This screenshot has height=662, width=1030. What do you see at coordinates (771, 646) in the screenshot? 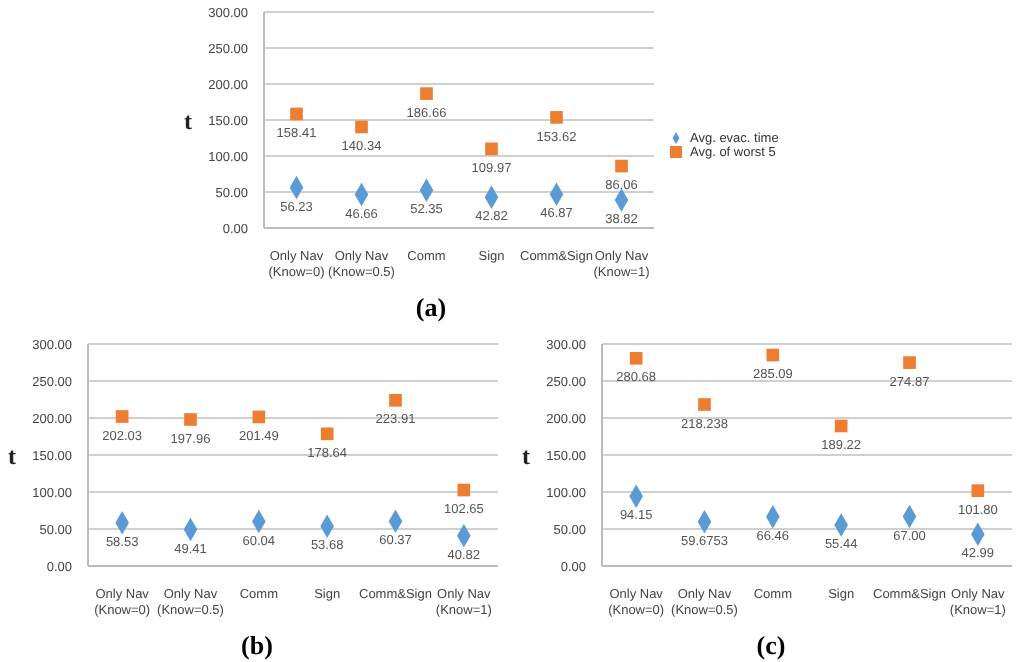
I see `text: (c)` at bounding box center [771, 646].